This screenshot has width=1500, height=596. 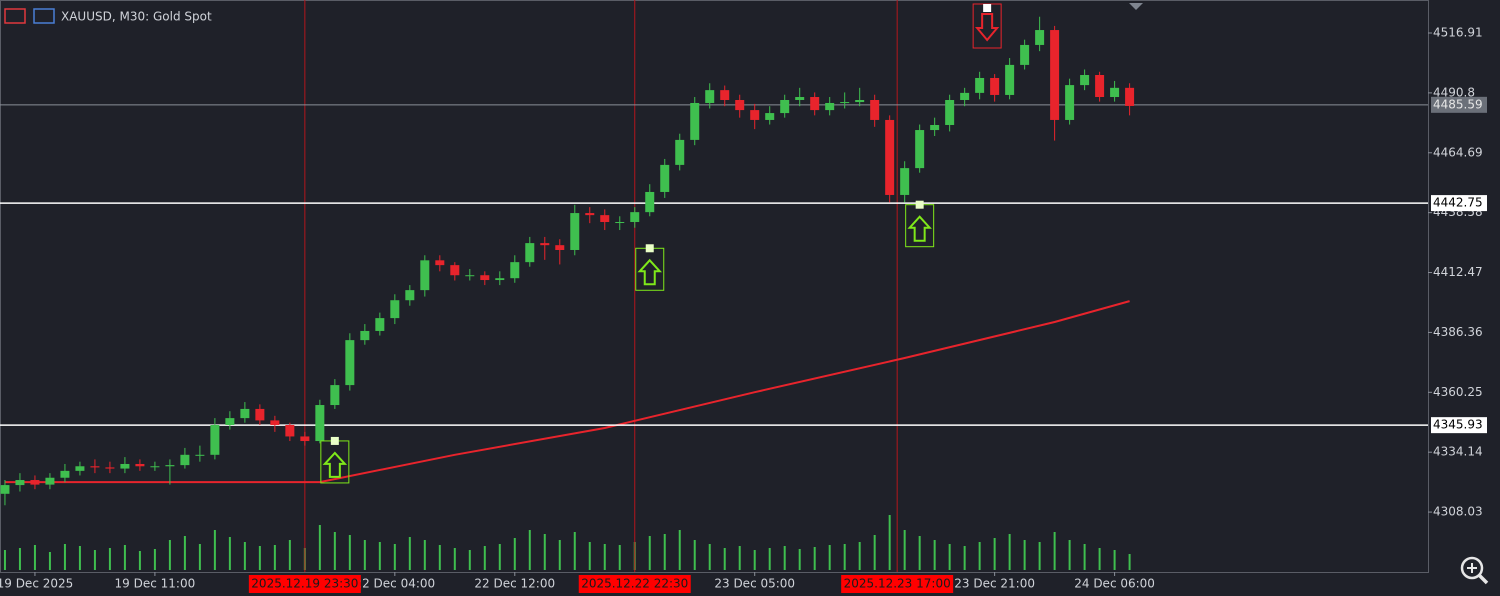 What do you see at coordinates (15, 16) in the screenshot?
I see `icon` at bounding box center [15, 16].